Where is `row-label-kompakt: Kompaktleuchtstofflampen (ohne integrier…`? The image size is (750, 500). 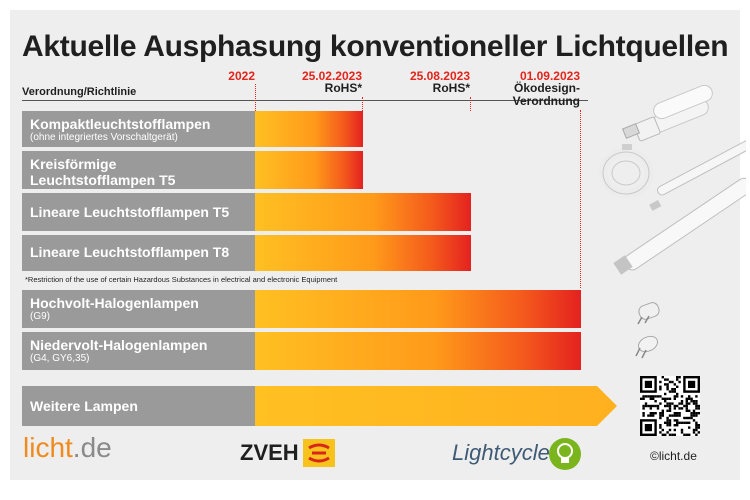
row-label-kompakt: Kompaktleuchtstofflampen (ohne integrier… is located at coordinates (138, 129).